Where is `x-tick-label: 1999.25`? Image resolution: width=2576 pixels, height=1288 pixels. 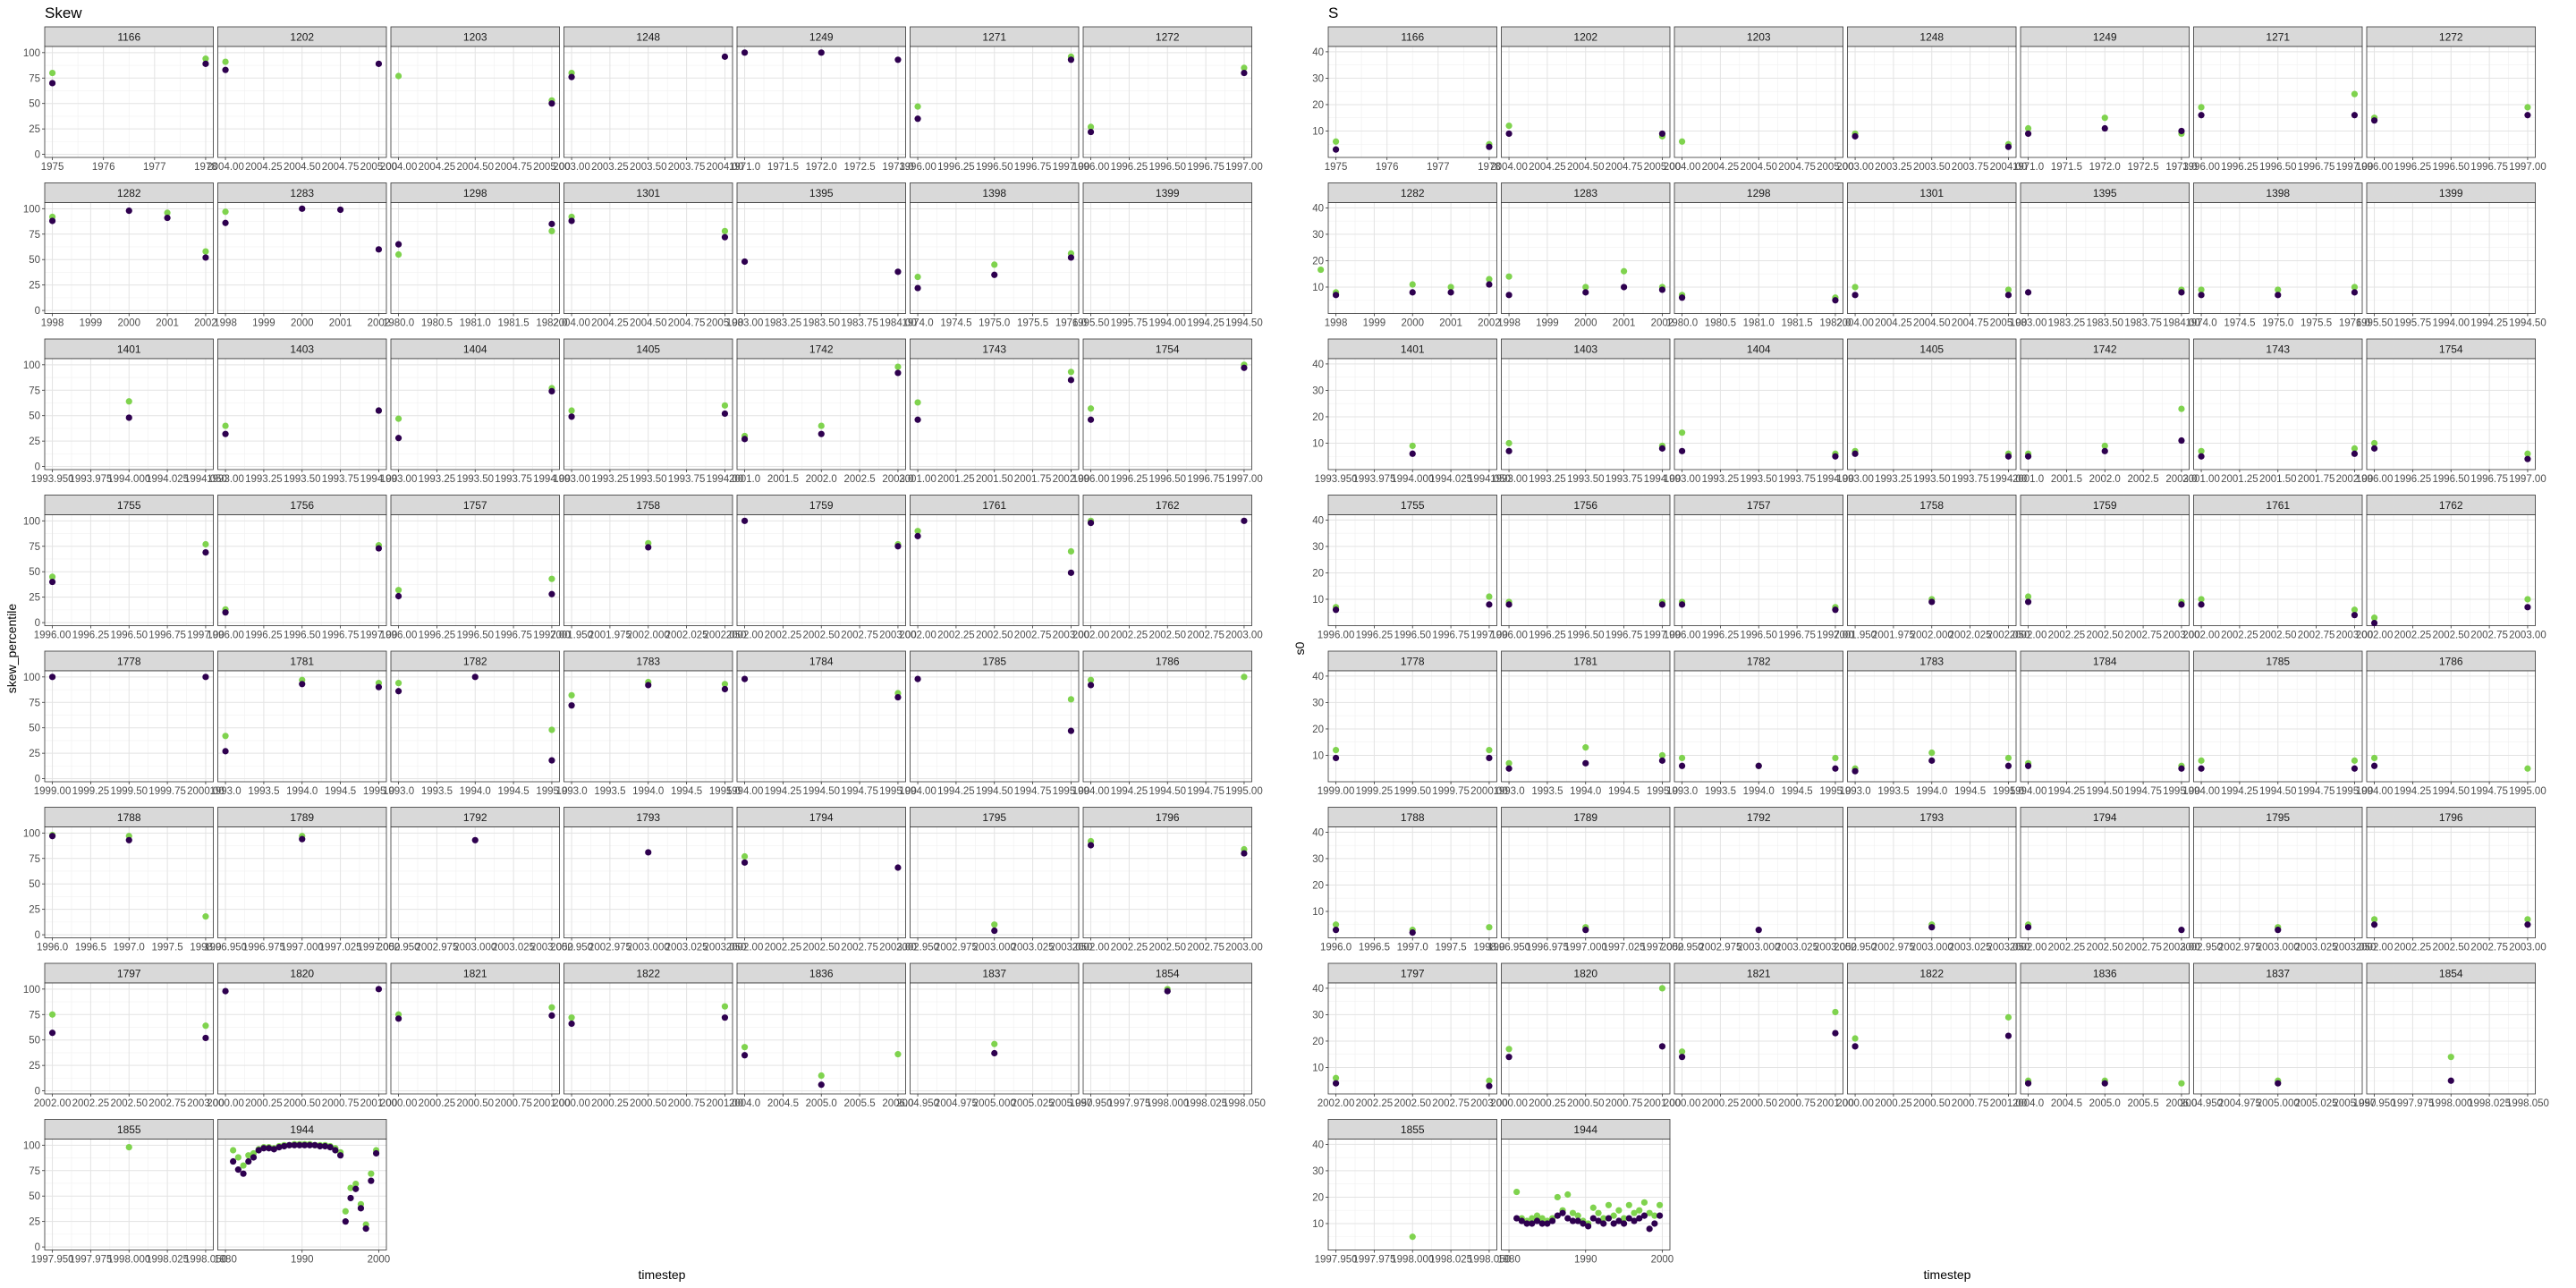
x-tick-label: 1999.25 is located at coordinates (1375, 791).